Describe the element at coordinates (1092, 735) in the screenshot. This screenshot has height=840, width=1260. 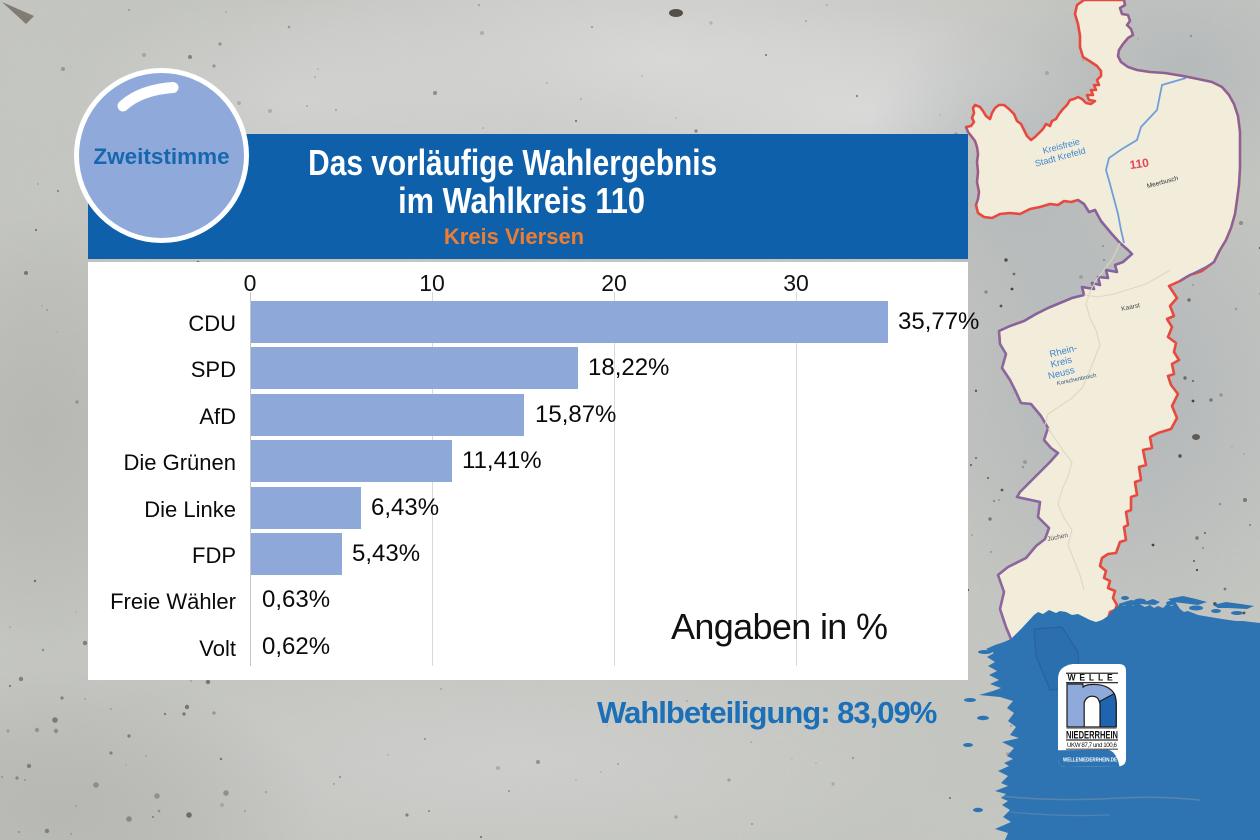
I see `svg-text: NIEDERRHEIN` at that location.